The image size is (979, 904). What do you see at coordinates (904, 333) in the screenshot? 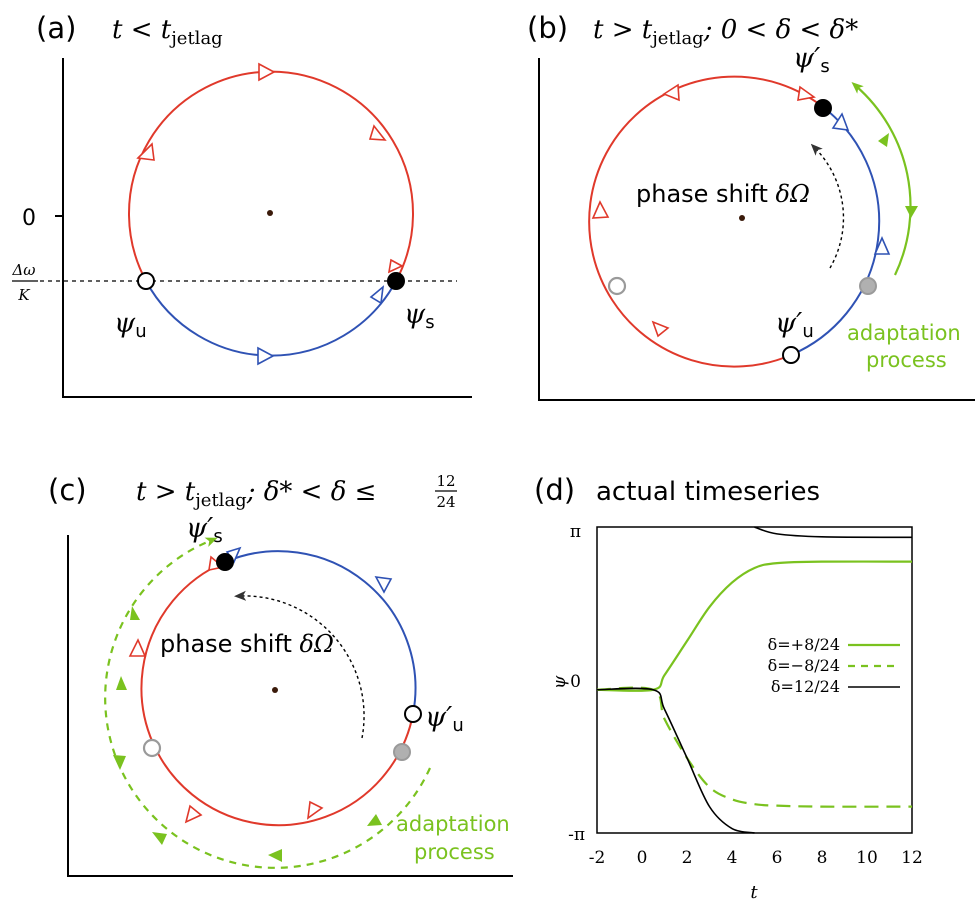
I see `panel-b-adaptation-label: adaptation` at bounding box center [904, 333].